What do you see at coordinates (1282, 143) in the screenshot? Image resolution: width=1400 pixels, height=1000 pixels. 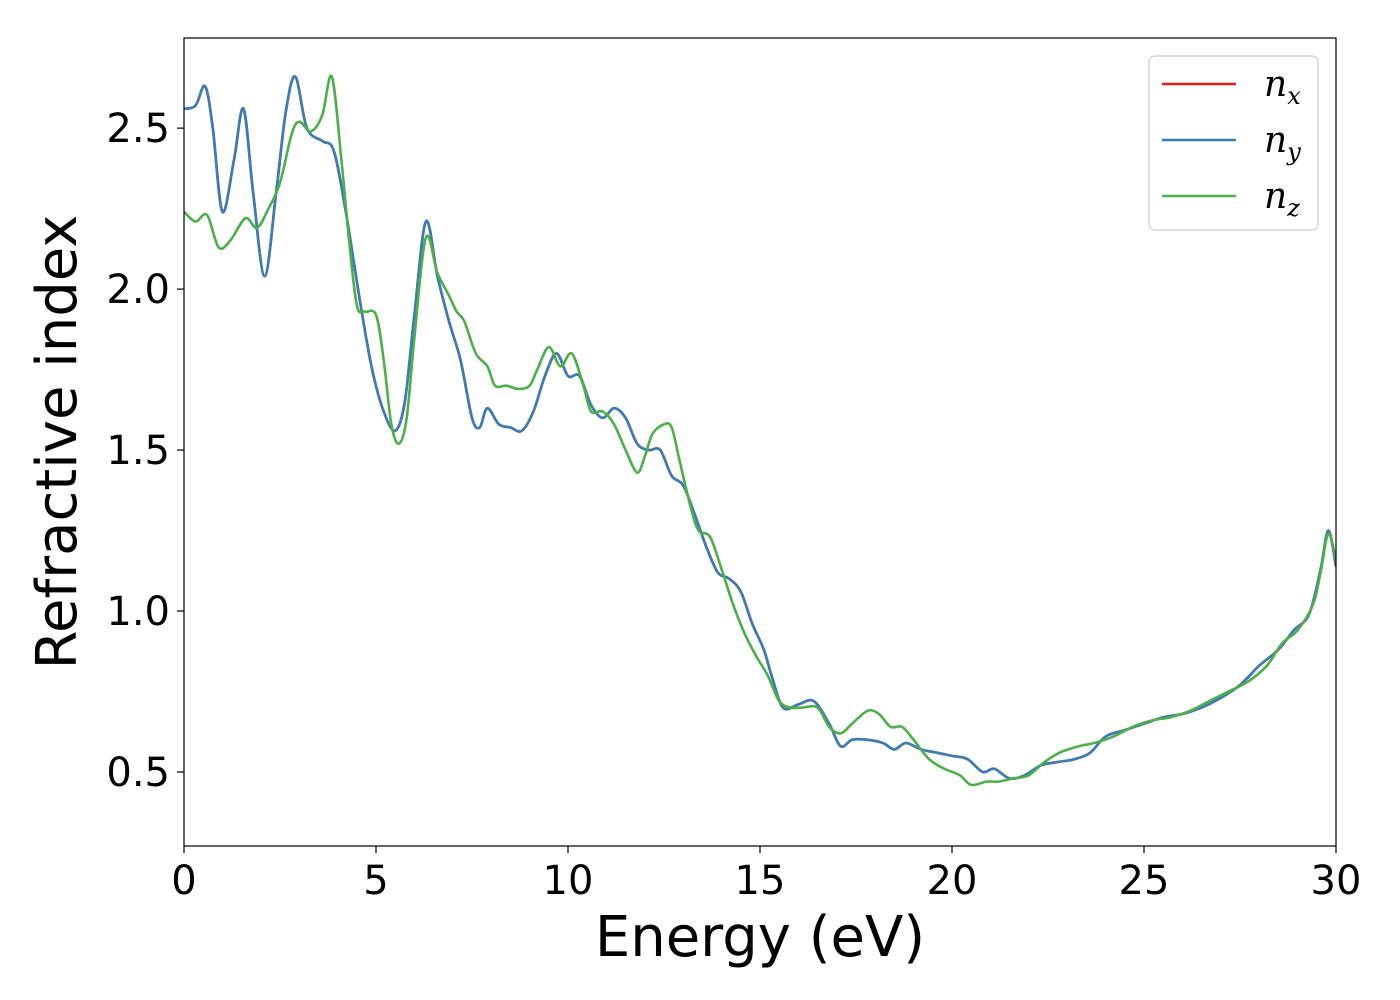 I see `legend-label-y: ny` at bounding box center [1282, 143].